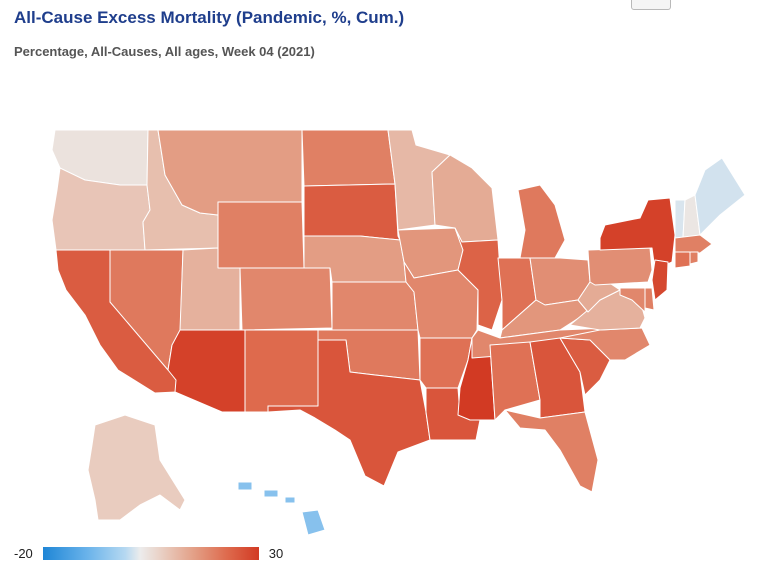  Describe the element at coordinates (375, 306) in the screenshot. I see `state-ks` at that location.